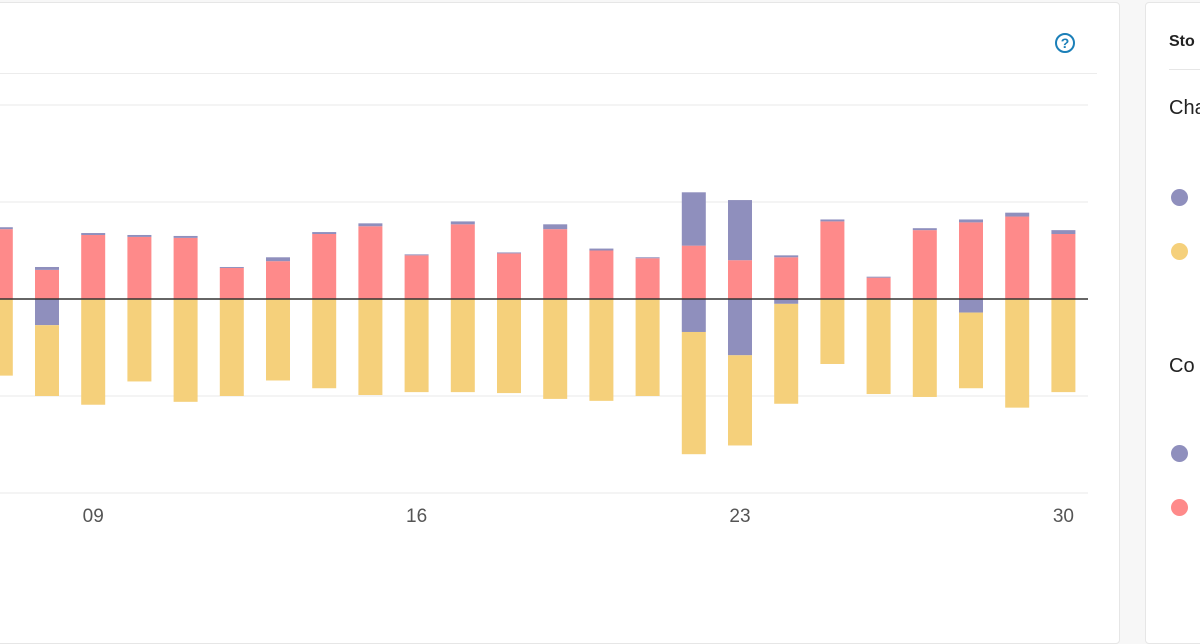  Describe the element at coordinates (1184, 69) in the screenshot. I see `legend-divider` at that location.